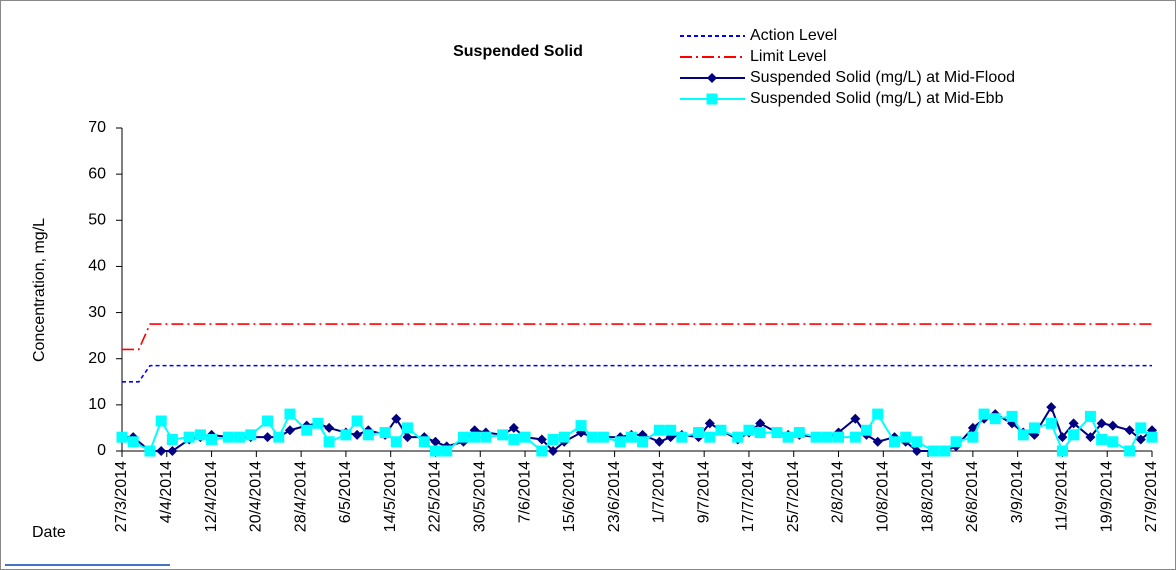 The height and width of the screenshot is (570, 1176). What do you see at coordinates (614, 496) in the screenshot?
I see `x-tick-label: 23/6/2014` at bounding box center [614, 496].